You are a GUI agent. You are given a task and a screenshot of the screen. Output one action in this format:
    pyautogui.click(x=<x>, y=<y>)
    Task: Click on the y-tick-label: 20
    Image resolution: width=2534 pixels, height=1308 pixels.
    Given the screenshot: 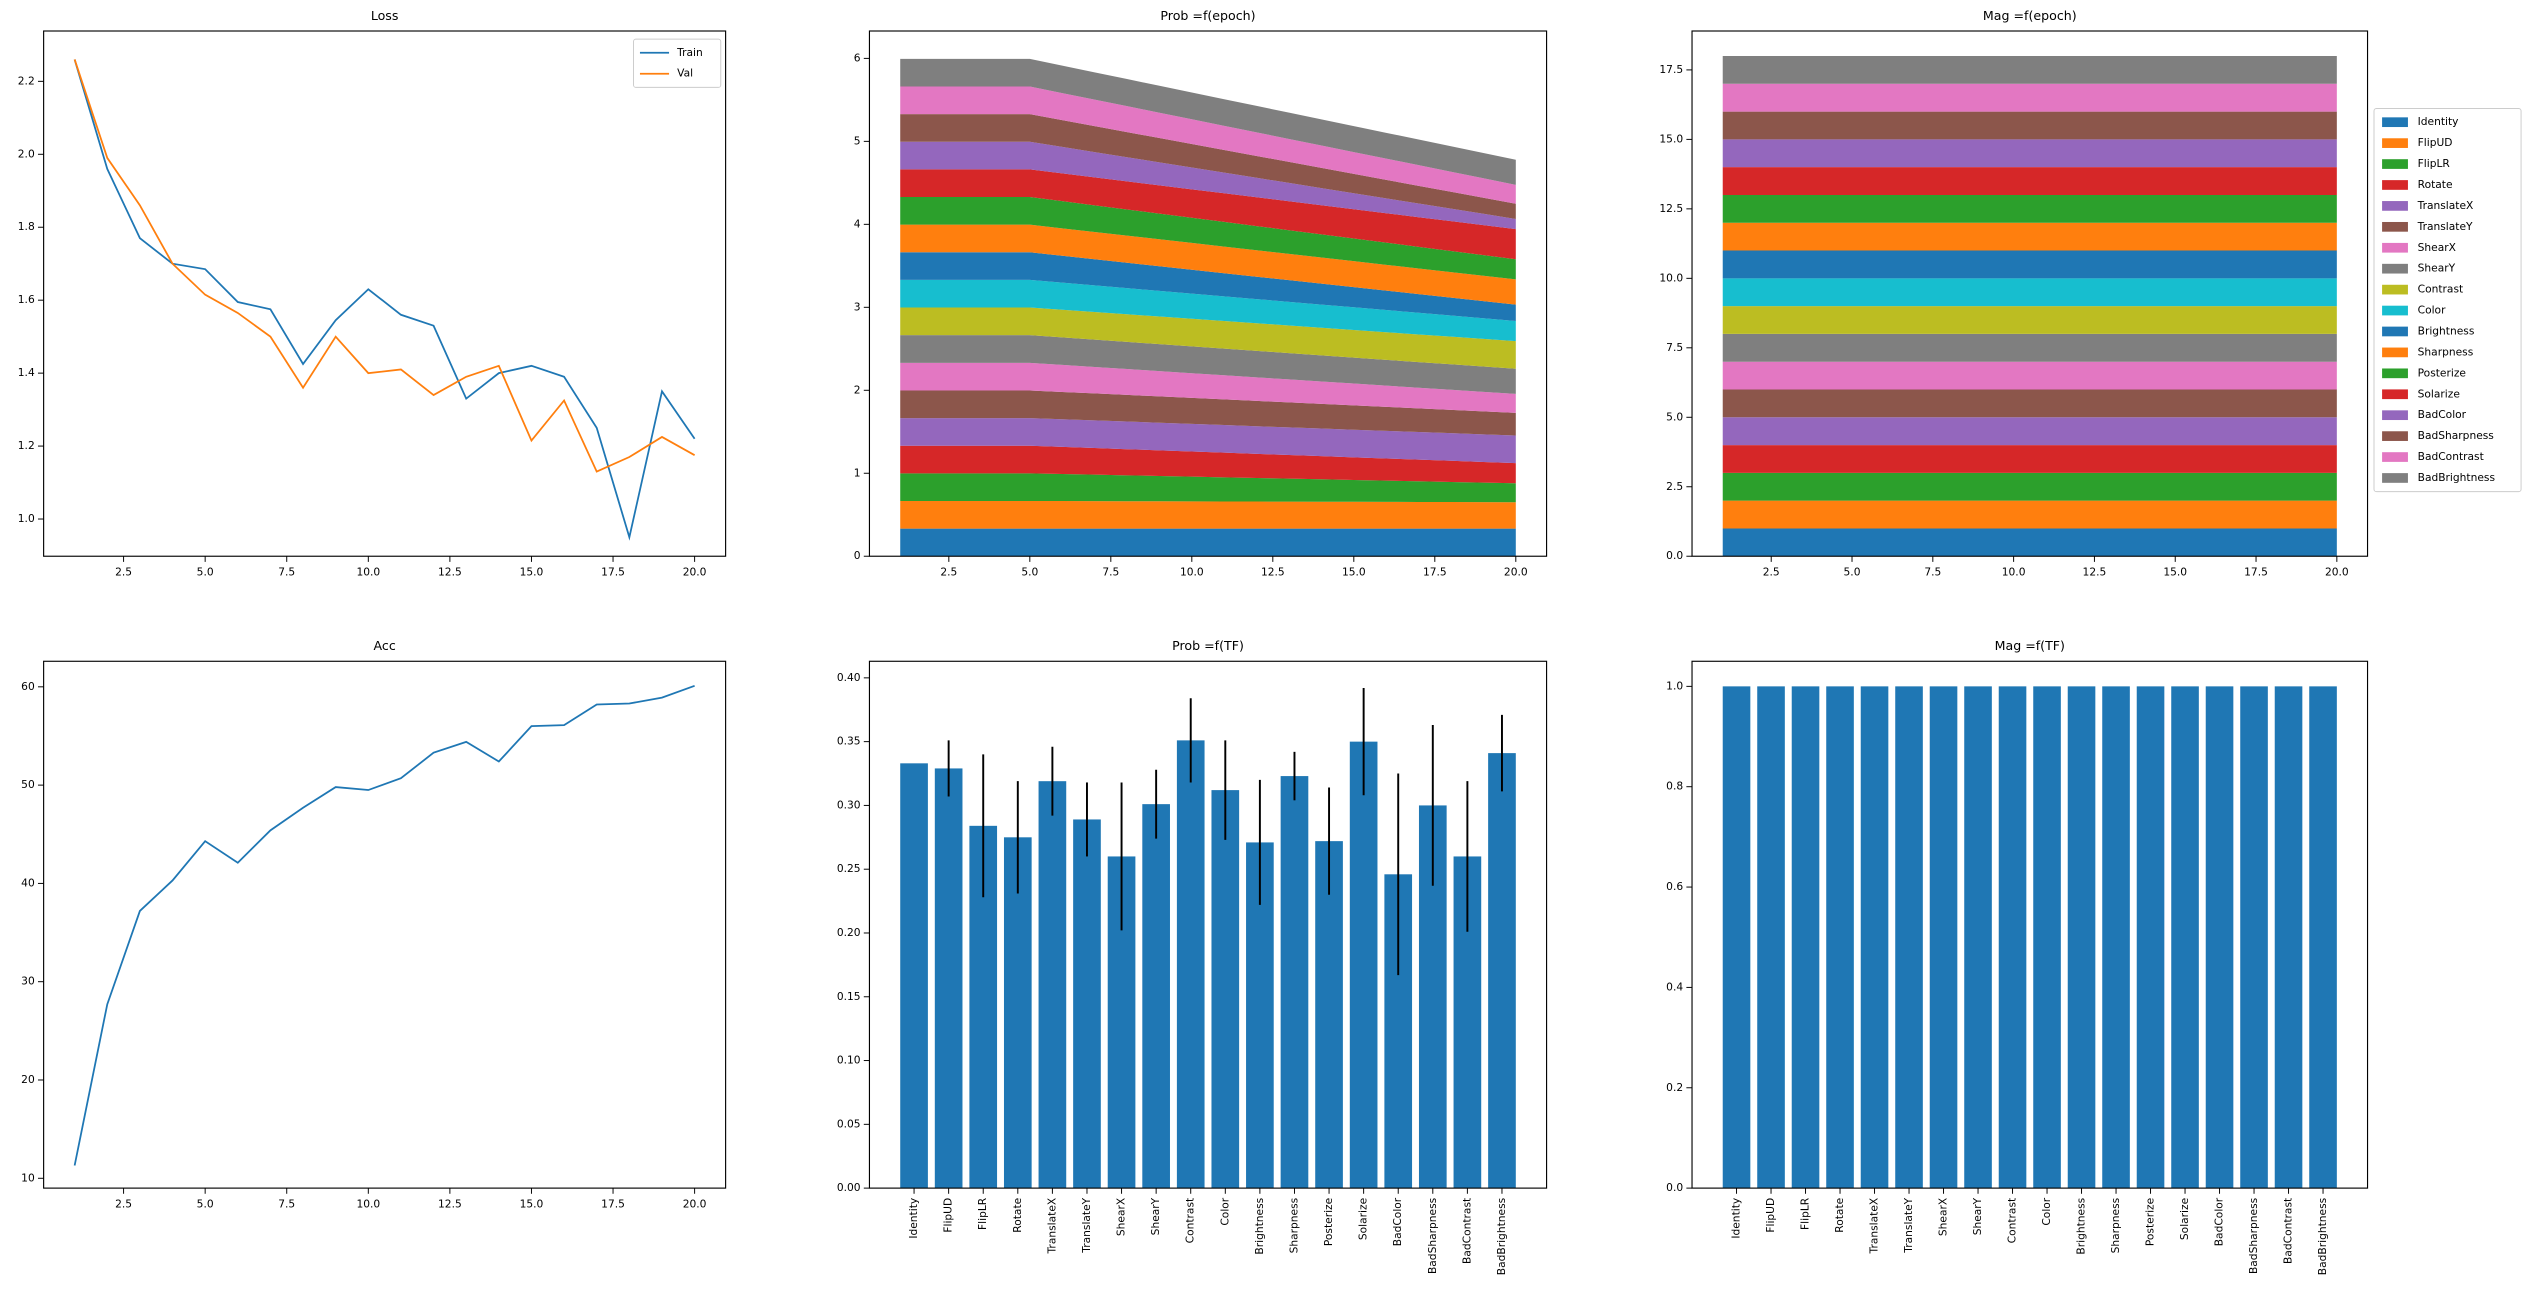 What is the action you would take?
    pyautogui.click(x=28, y=1079)
    